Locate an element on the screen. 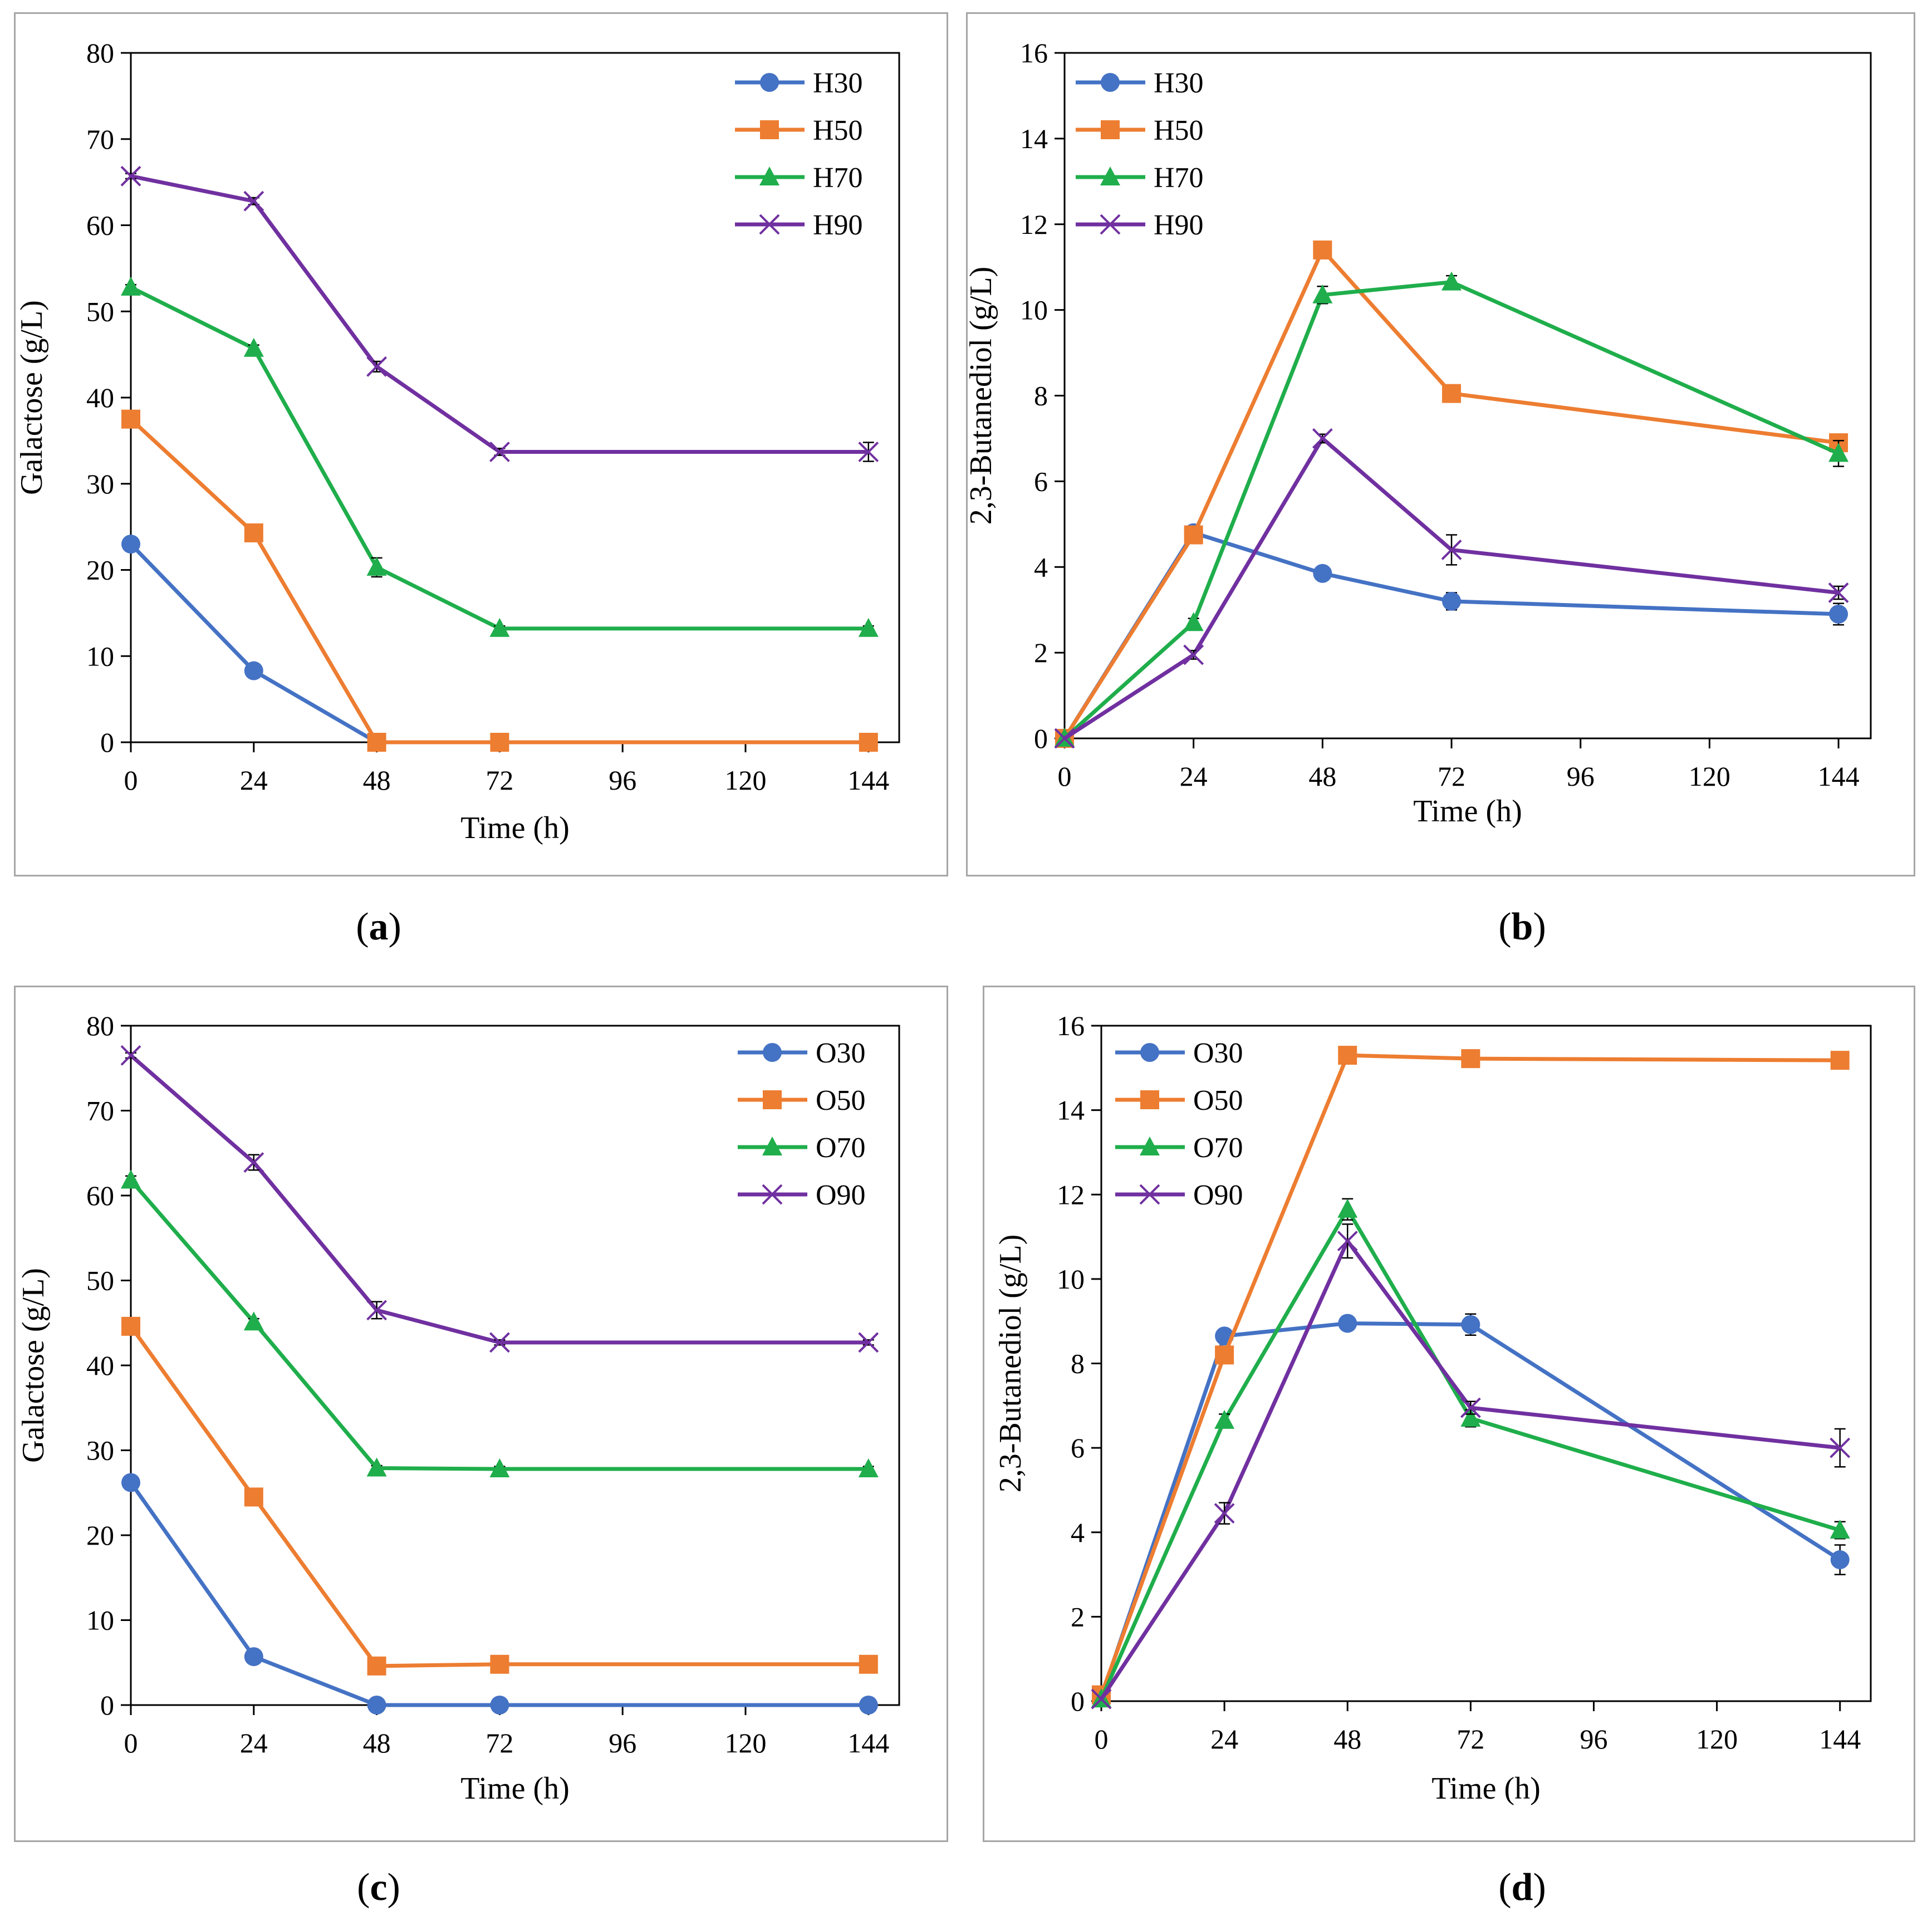 The height and width of the screenshot is (1920, 1932). legend-marker-H70 is located at coordinates (1110, 175).